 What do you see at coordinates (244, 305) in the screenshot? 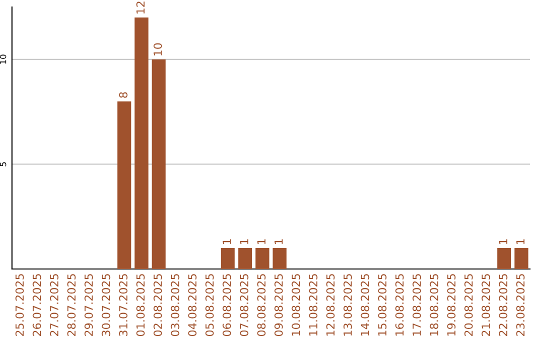
I see `x-tick-label: 07.08.2025` at bounding box center [244, 305].